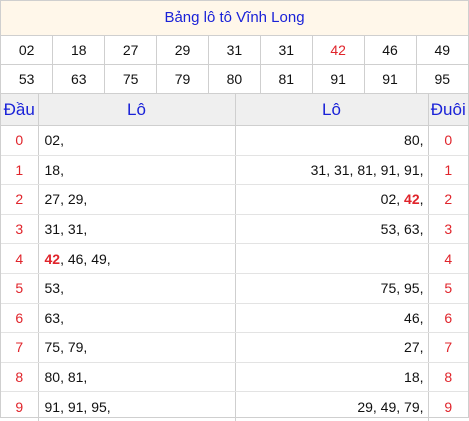  What do you see at coordinates (66, 199) in the screenshot?
I see `lo-text: 27, 29,` at bounding box center [66, 199].